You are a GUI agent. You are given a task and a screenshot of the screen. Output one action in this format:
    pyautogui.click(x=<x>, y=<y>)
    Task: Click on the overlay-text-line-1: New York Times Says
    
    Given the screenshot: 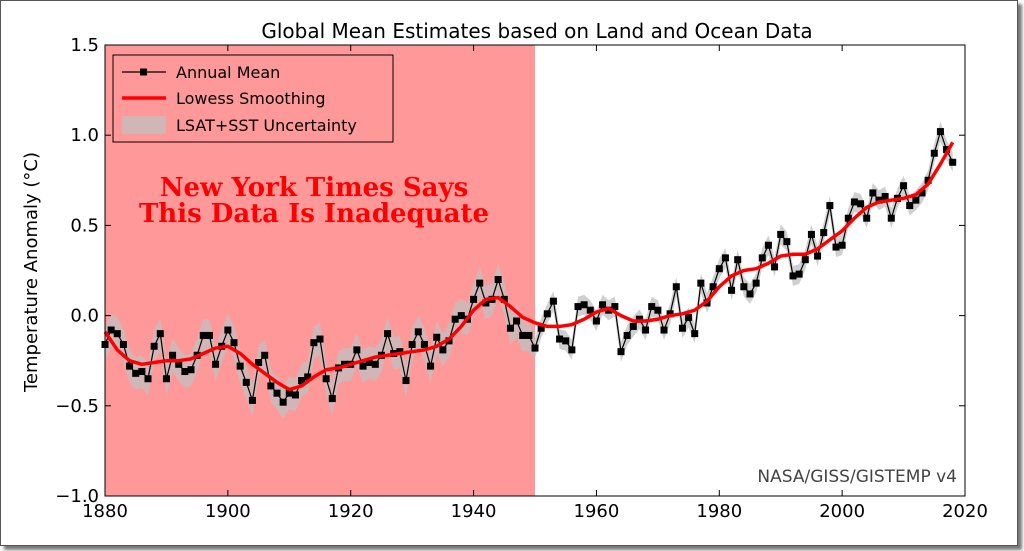 What is the action you would take?
    pyautogui.click(x=314, y=188)
    